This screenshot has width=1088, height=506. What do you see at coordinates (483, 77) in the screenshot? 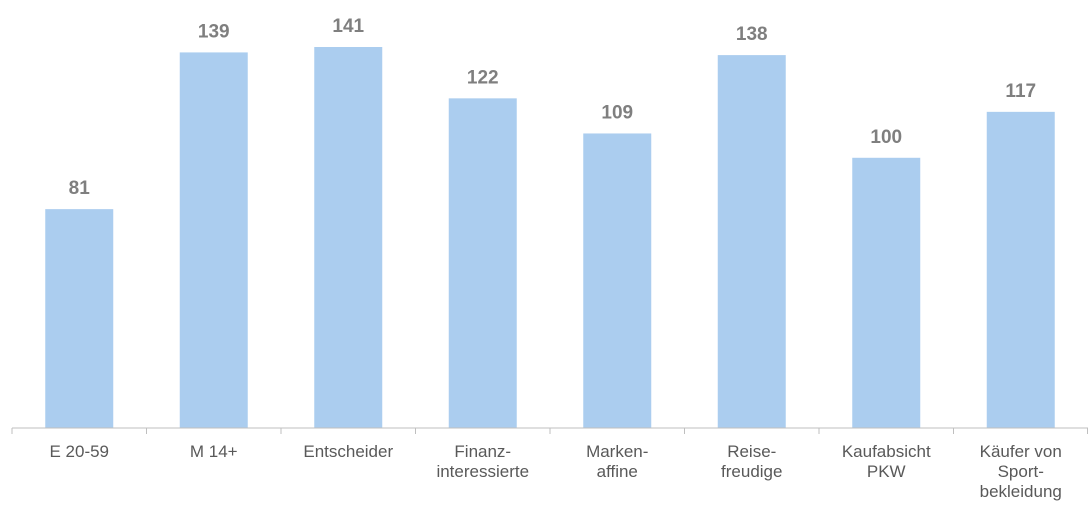
I see `data-label: 122` at bounding box center [483, 77].